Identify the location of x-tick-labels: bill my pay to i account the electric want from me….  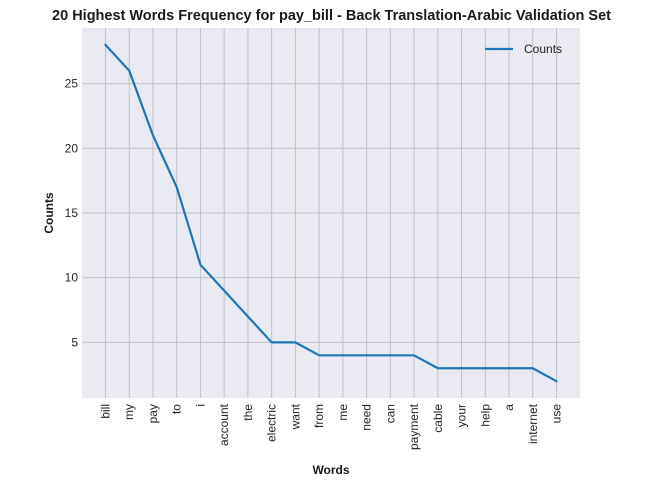
(331, 426).